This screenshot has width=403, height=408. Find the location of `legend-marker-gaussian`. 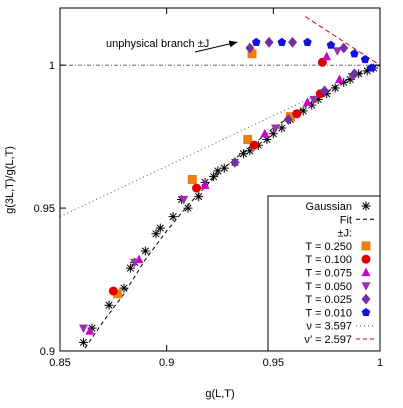

legend-marker-gaussian is located at coordinates (366, 206).